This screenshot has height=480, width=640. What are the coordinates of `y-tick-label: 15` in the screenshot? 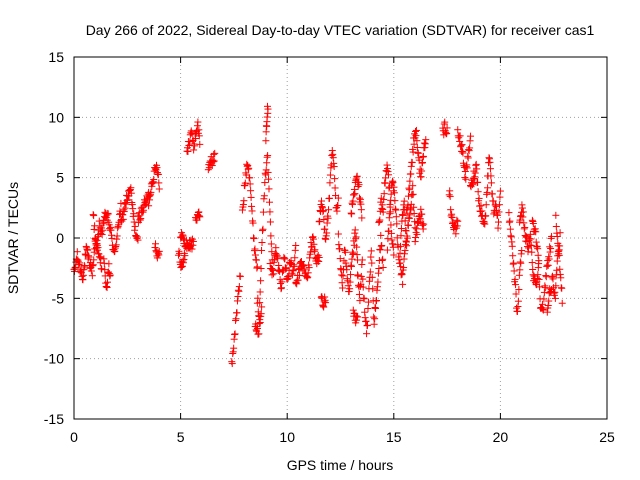 It's located at (56, 57).